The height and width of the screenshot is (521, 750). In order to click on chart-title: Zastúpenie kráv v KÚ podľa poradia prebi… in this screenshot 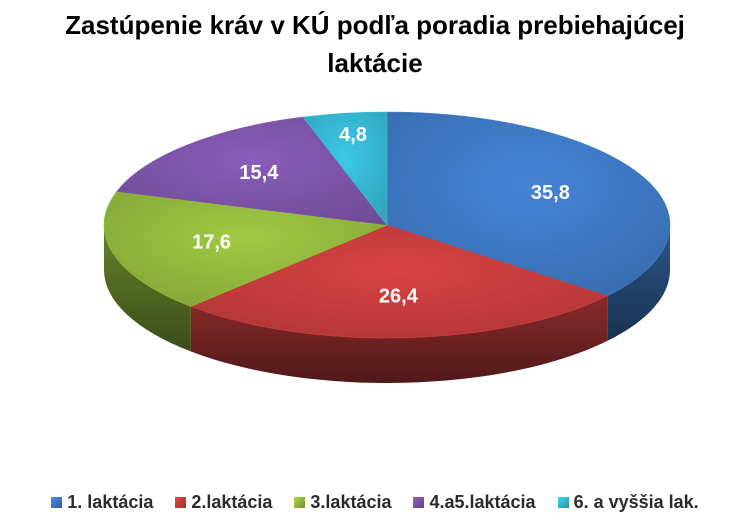, I will do `click(375, 44)`.